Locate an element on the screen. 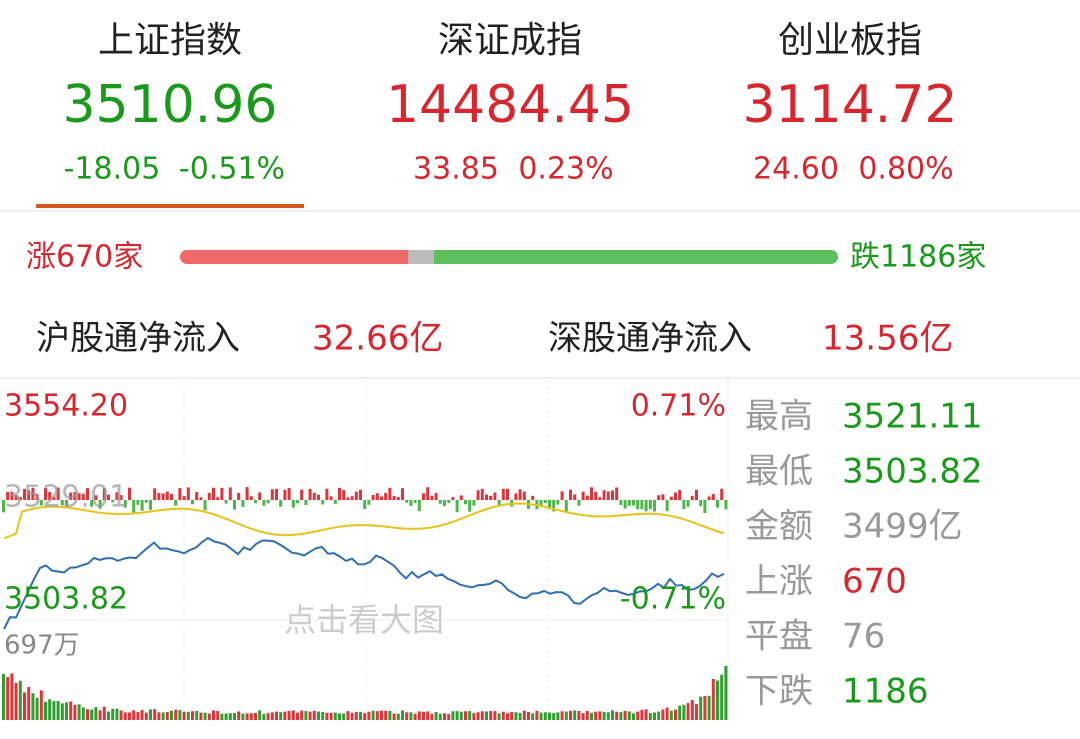 This screenshot has width=1080, height=739. stat-label: 上涨 is located at coordinates (779, 582).